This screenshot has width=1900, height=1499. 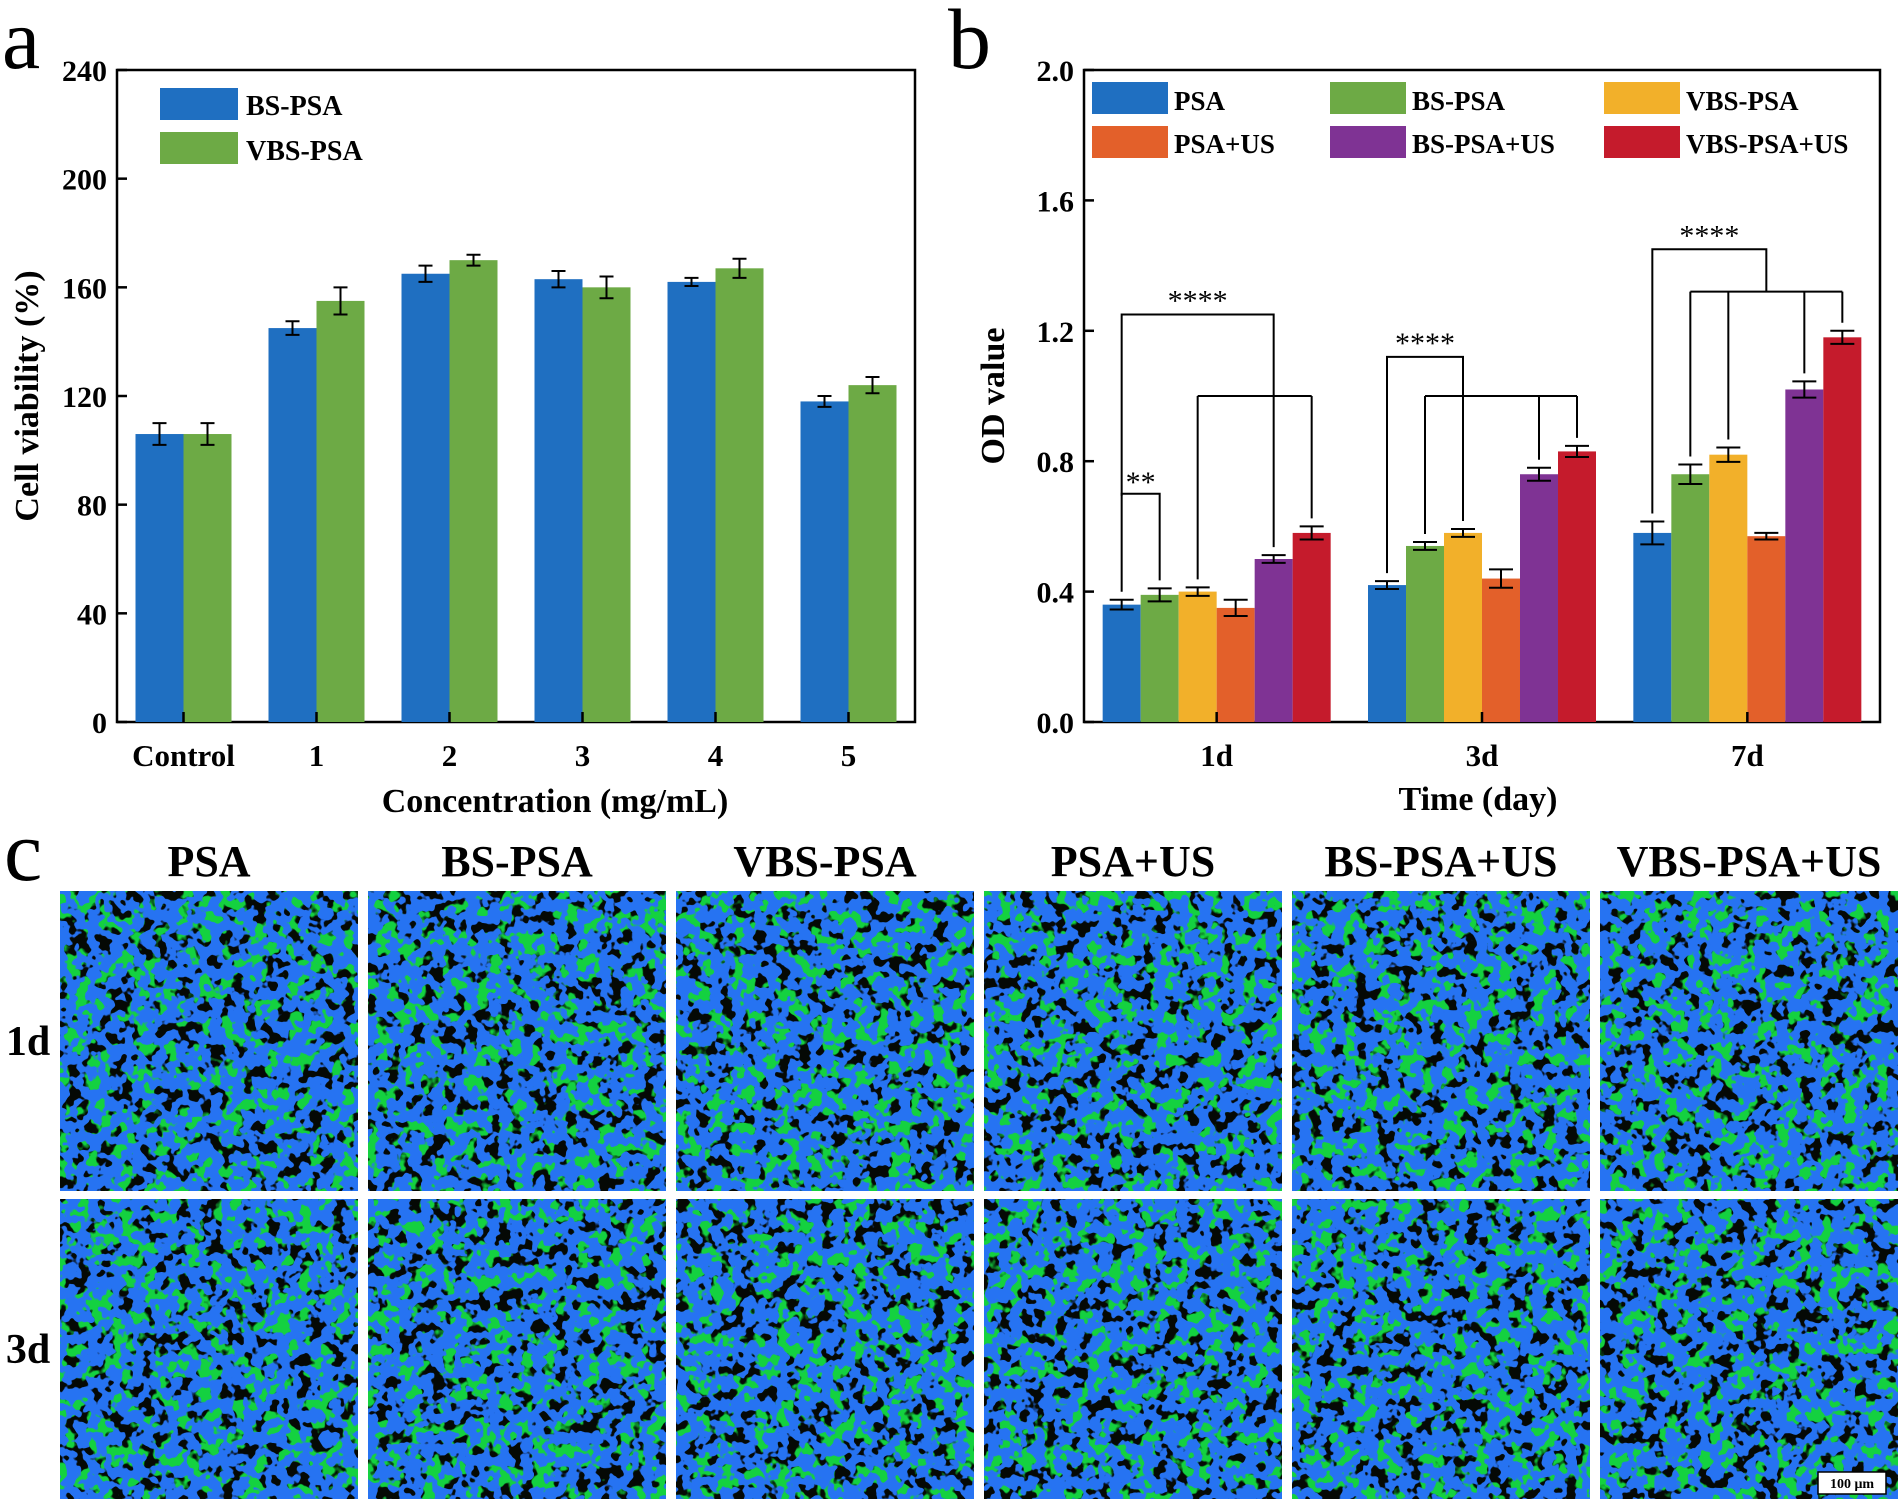 I want to click on column-title-vbs-psa-us: VBS-PSA+US, so click(x=1749, y=861).